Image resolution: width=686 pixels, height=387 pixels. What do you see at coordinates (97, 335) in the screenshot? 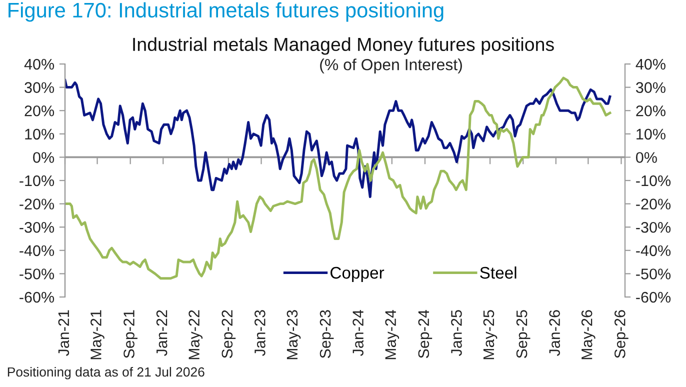
I see `x-tick-label: May-21` at bounding box center [97, 335].